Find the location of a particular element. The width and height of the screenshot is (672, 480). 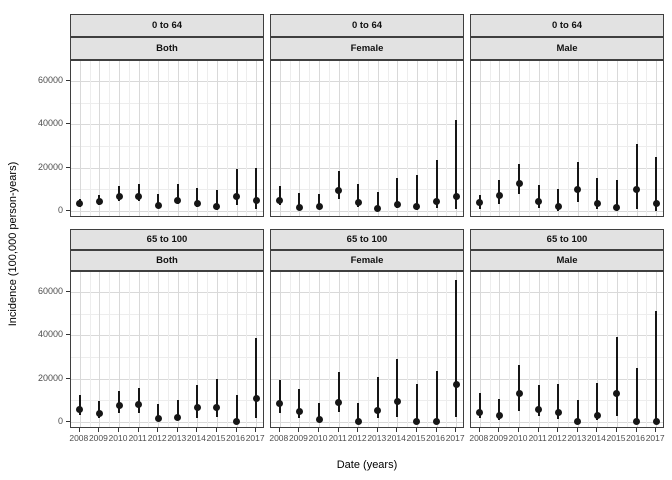

x-tick-label: 2011 is located at coordinates (137, 438).